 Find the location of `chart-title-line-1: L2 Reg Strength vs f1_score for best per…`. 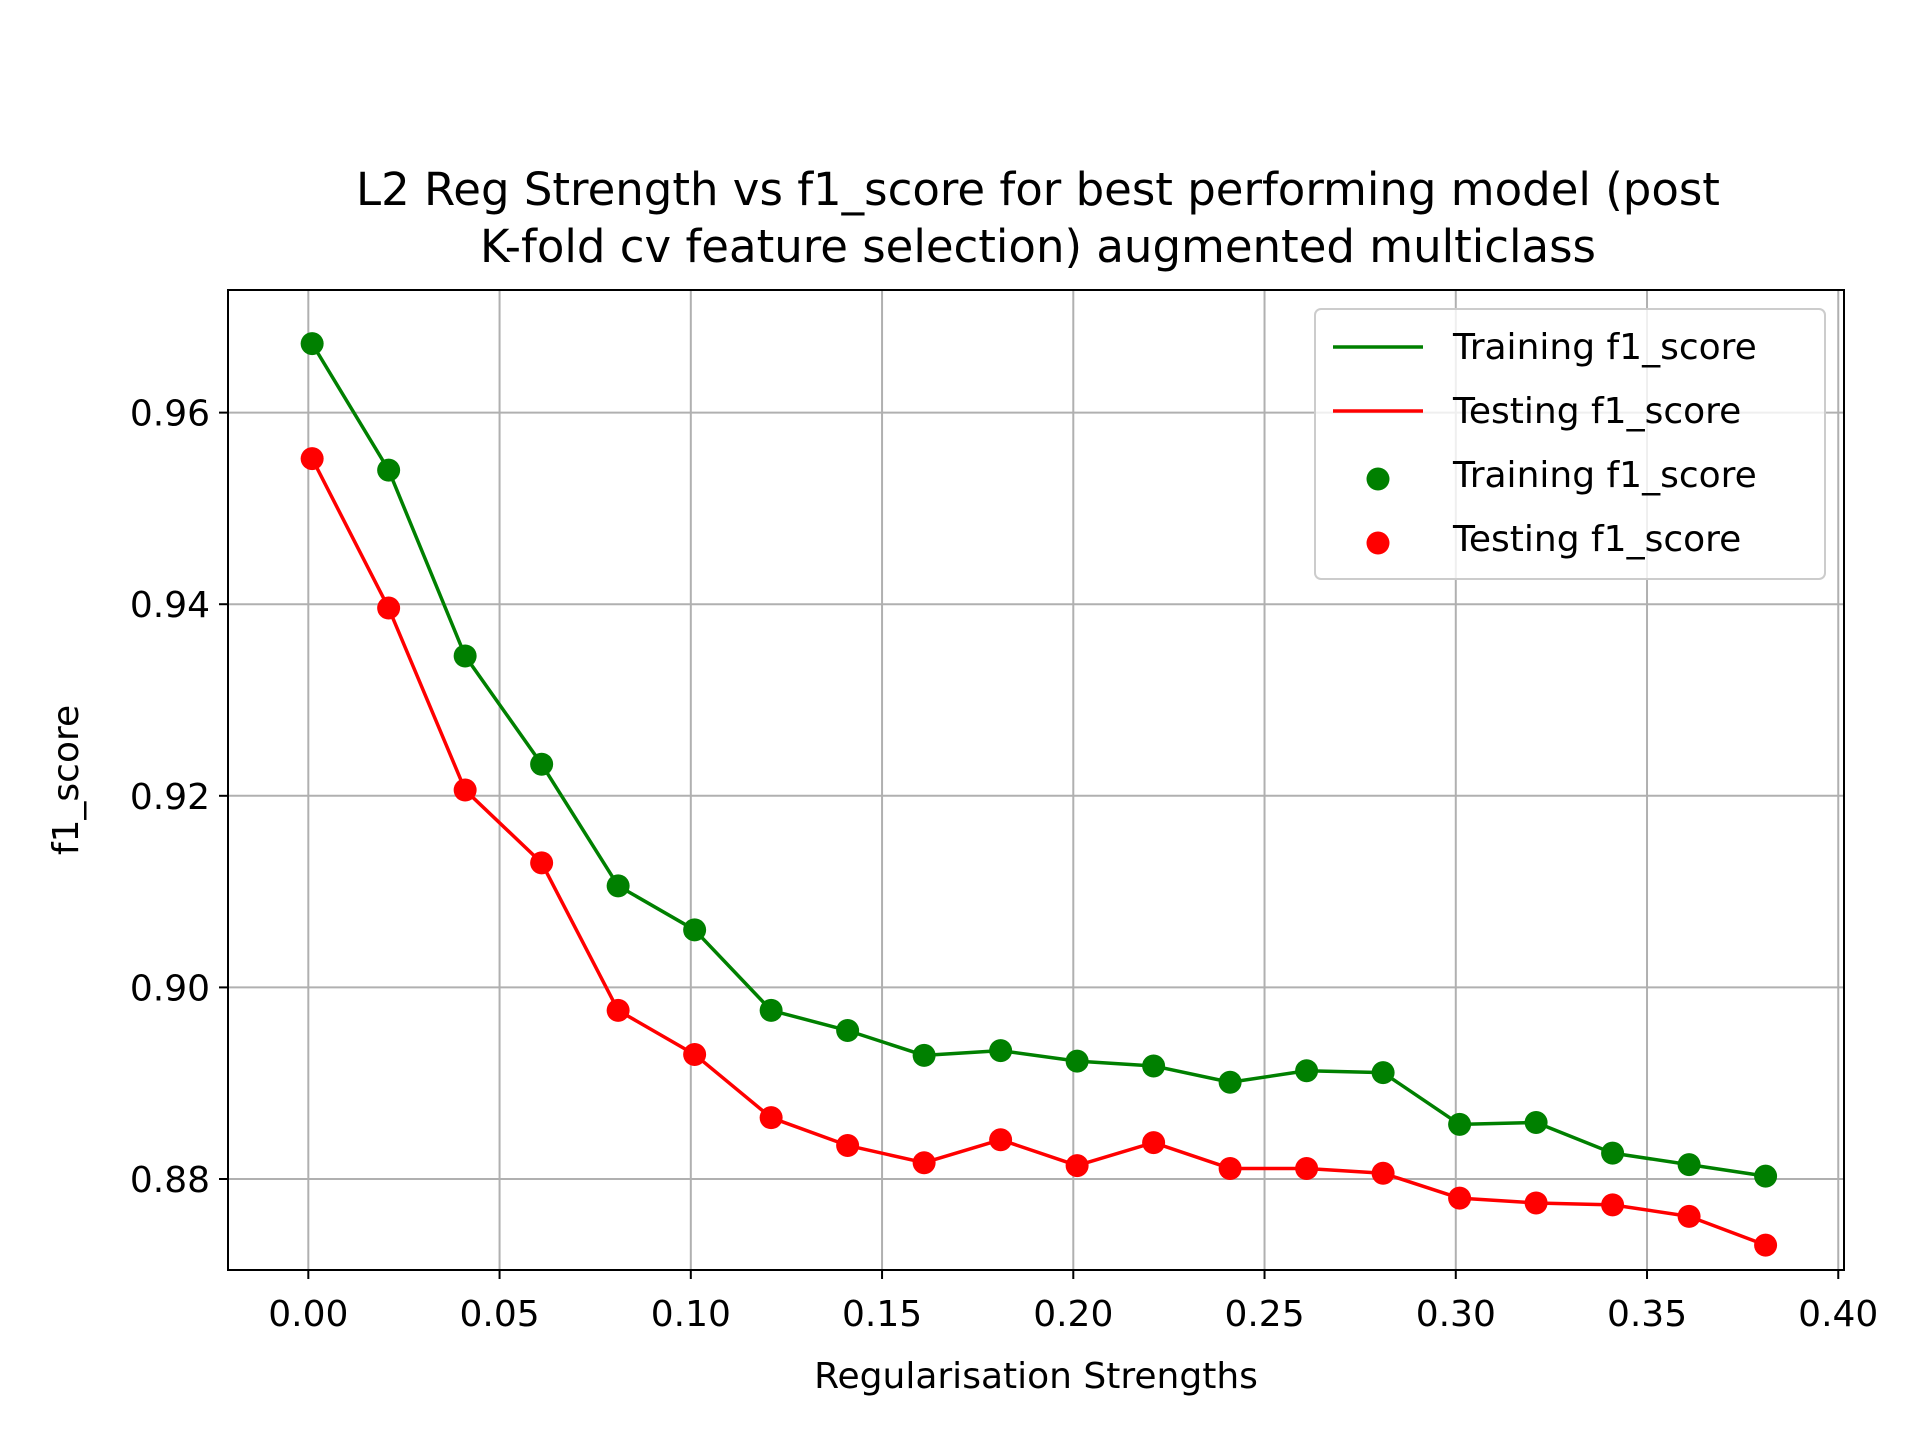

chart-title-line-1: L2 Reg Strength vs f1_score for best per… is located at coordinates (1038, 189).